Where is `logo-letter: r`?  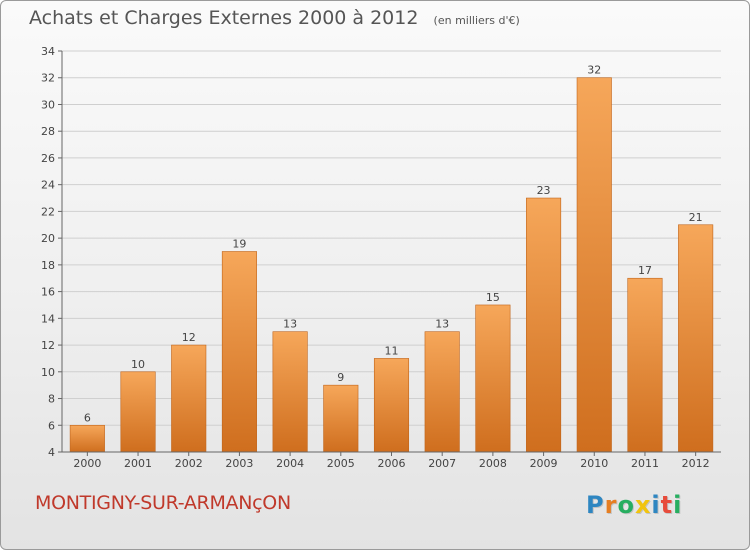 logo-letter: r is located at coordinates (611, 505).